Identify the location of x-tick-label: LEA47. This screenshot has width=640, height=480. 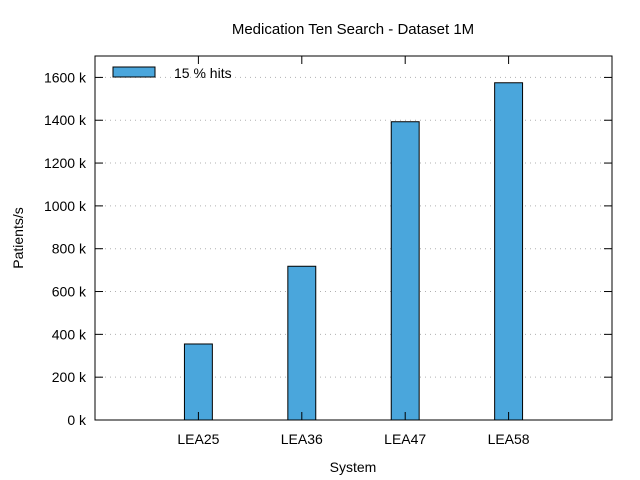
(405, 439).